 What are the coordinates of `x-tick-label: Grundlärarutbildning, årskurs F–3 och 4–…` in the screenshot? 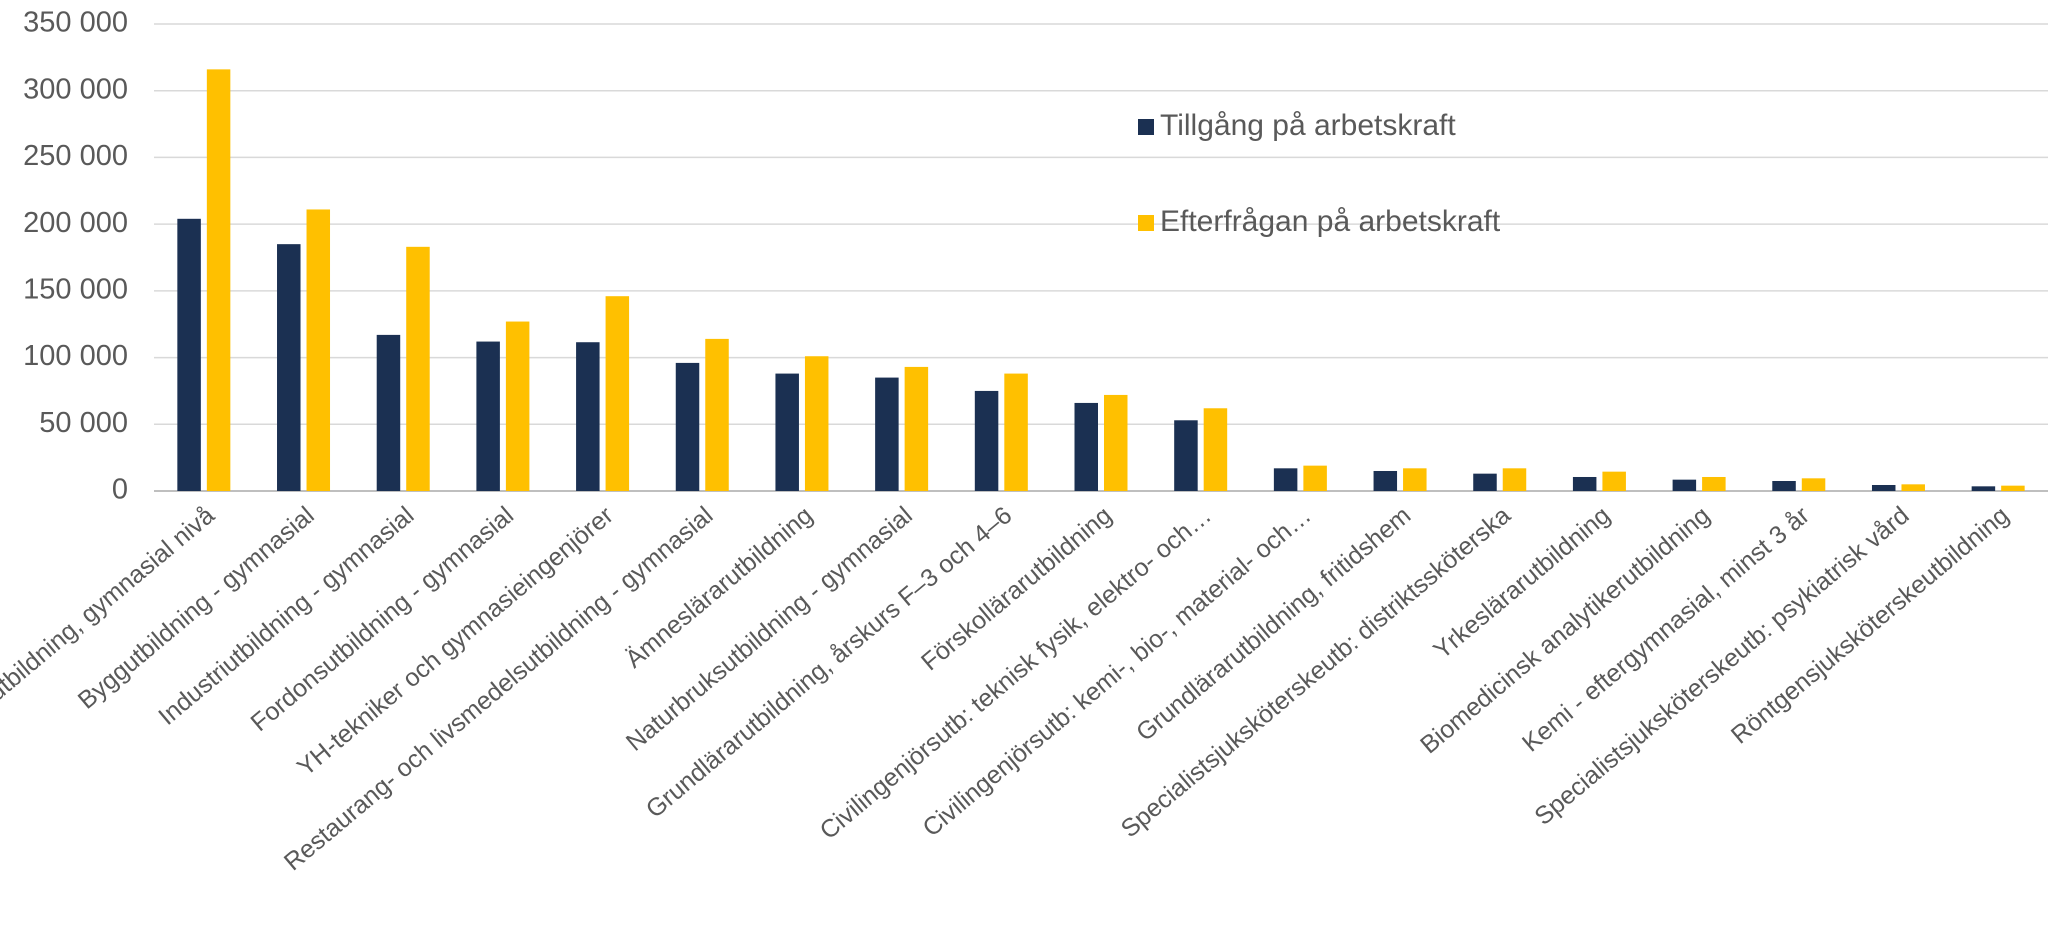 It's located at (829, 662).